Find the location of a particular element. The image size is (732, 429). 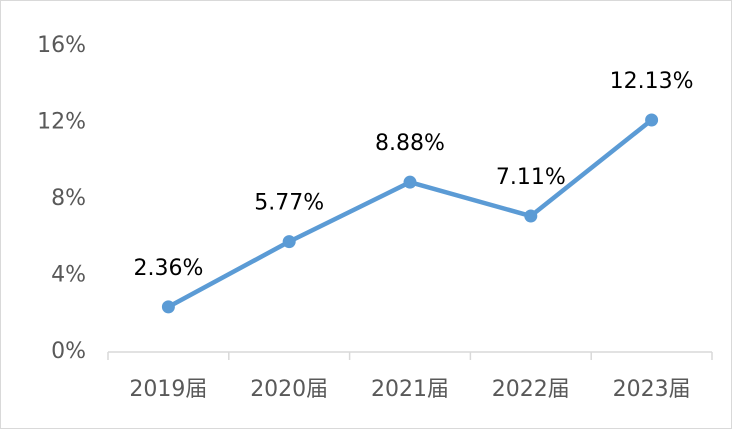

data-label: 12.13% is located at coordinates (652, 81).